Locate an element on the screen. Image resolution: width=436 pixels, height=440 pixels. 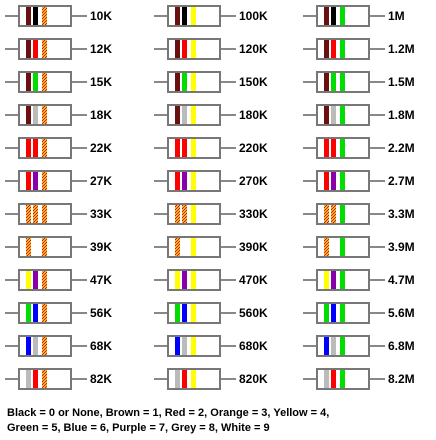
resistor-value-label: 4.7M is located at coordinates (401, 280).